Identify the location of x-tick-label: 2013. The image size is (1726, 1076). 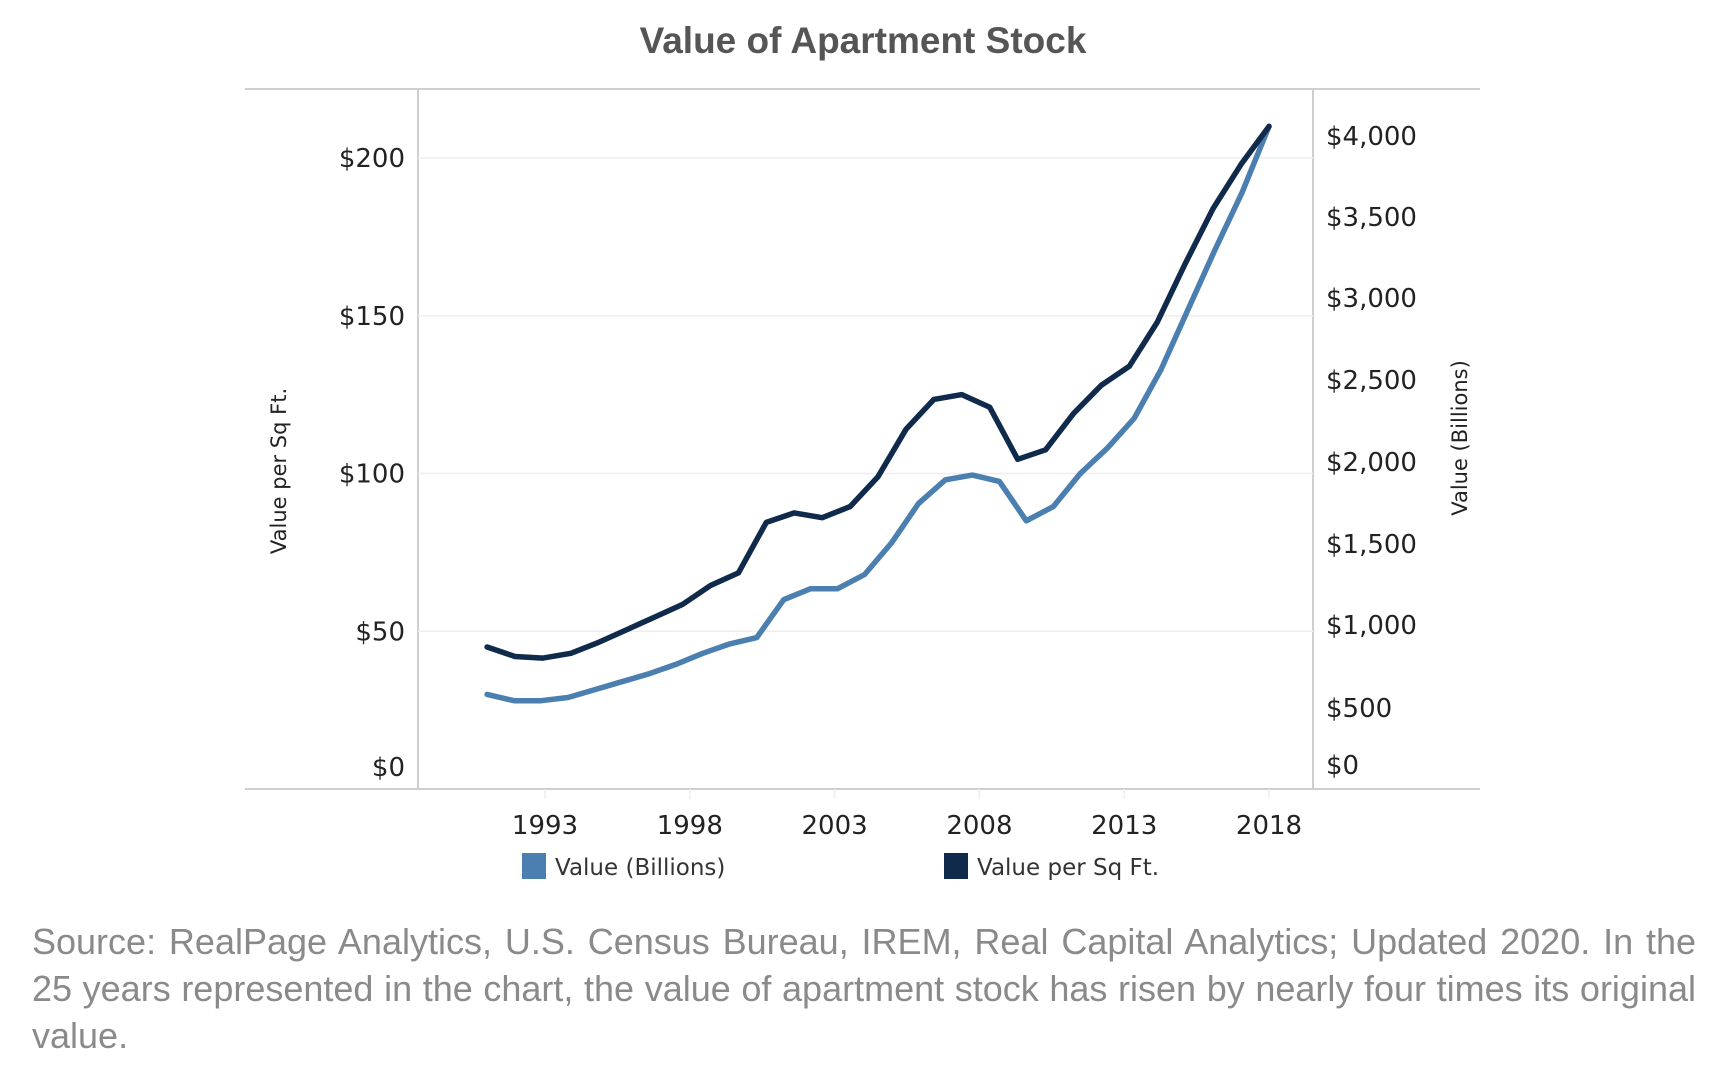
(1124, 826).